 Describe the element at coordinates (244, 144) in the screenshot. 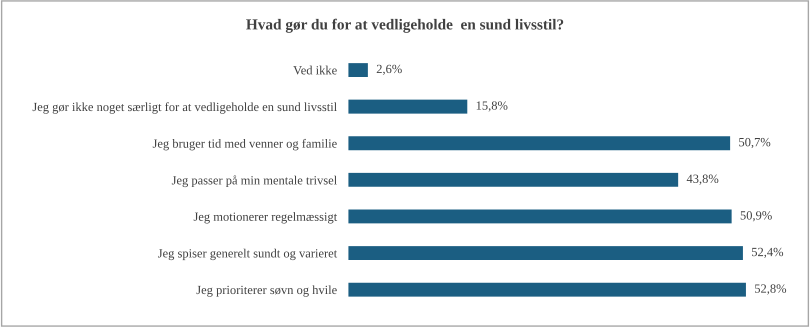

I see `y-tick-label: Jeg bruger tid med venner og familie` at that location.